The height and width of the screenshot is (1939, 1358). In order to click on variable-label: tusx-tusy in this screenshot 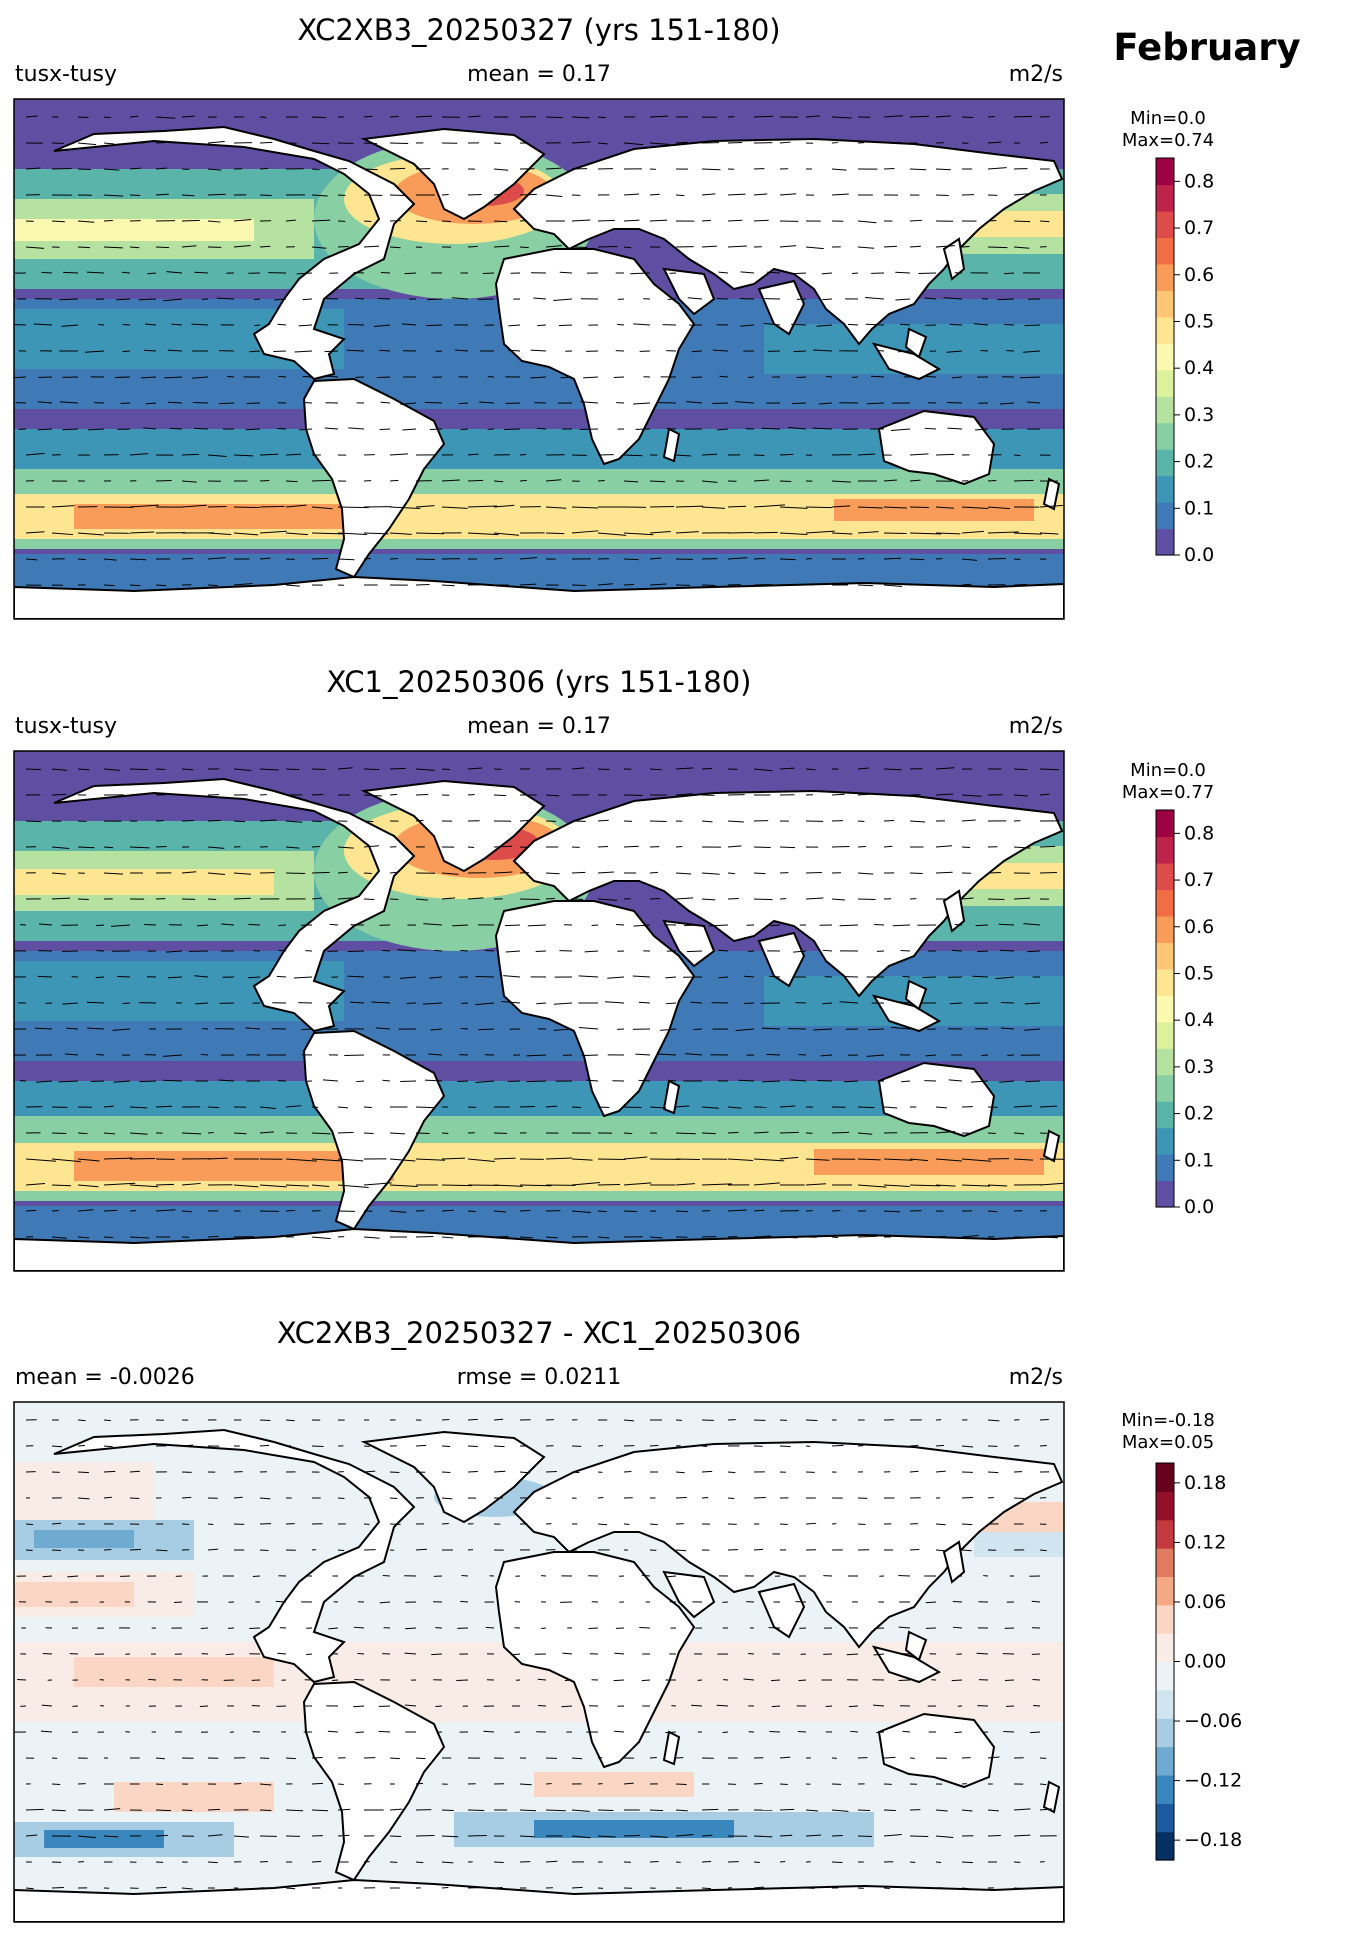, I will do `click(66, 726)`.